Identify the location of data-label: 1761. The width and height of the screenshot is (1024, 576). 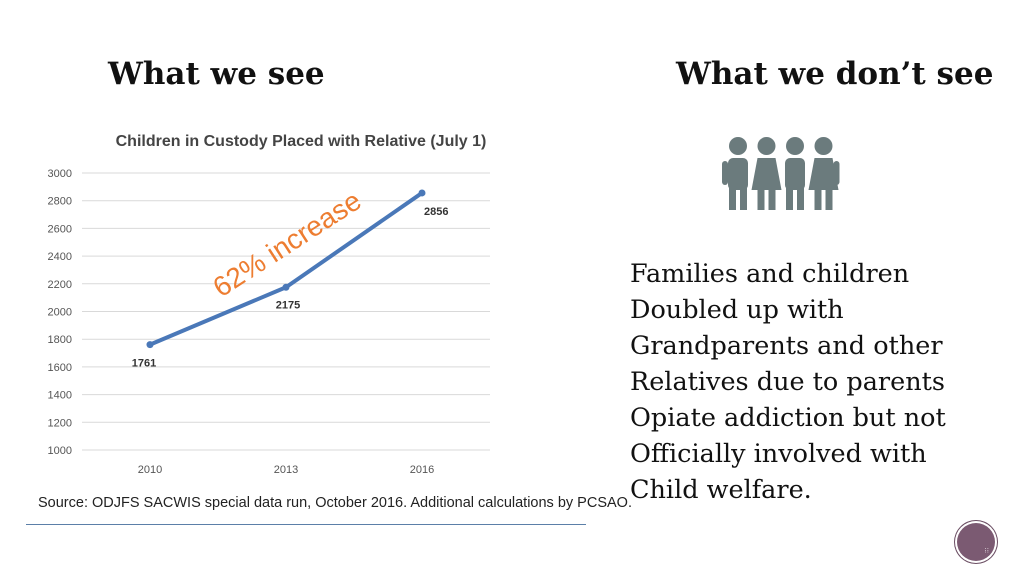
(144, 364).